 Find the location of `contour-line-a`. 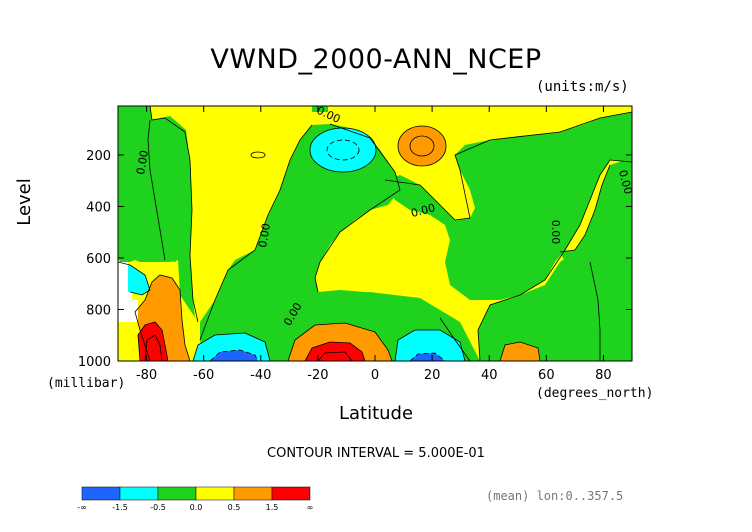

contour-line-a is located at coordinates (174, 214).